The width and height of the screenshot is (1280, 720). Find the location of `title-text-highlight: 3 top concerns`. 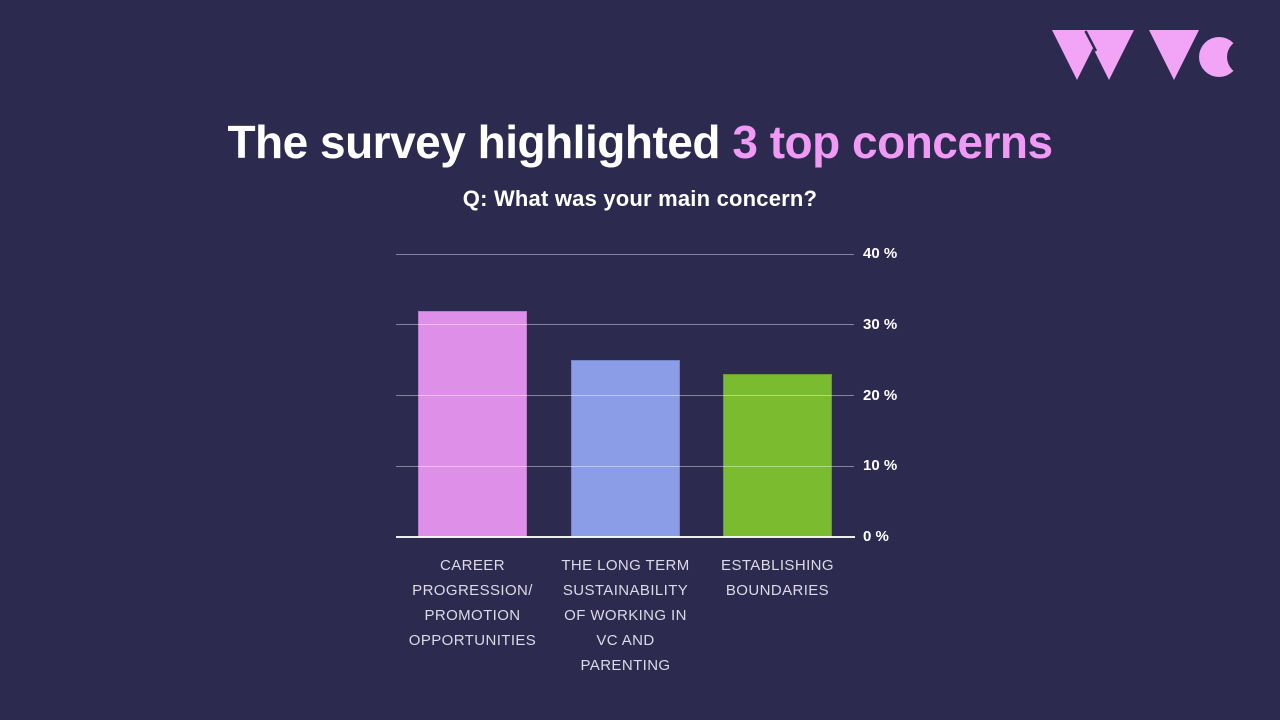

title-text-highlight: 3 top concerns is located at coordinates (892, 141).